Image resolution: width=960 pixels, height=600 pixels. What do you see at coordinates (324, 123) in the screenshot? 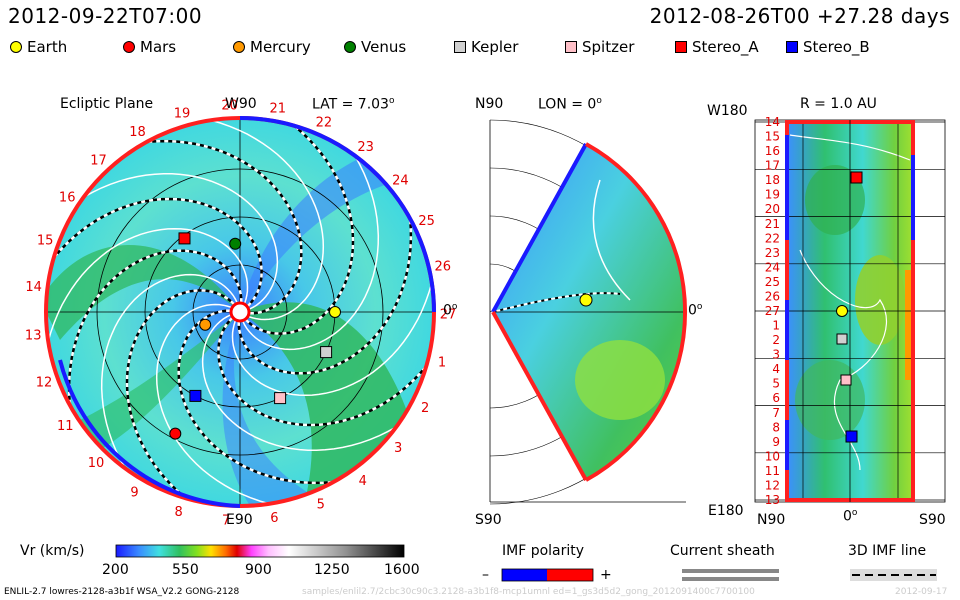
I see `sector-label: 22` at bounding box center [324, 123].